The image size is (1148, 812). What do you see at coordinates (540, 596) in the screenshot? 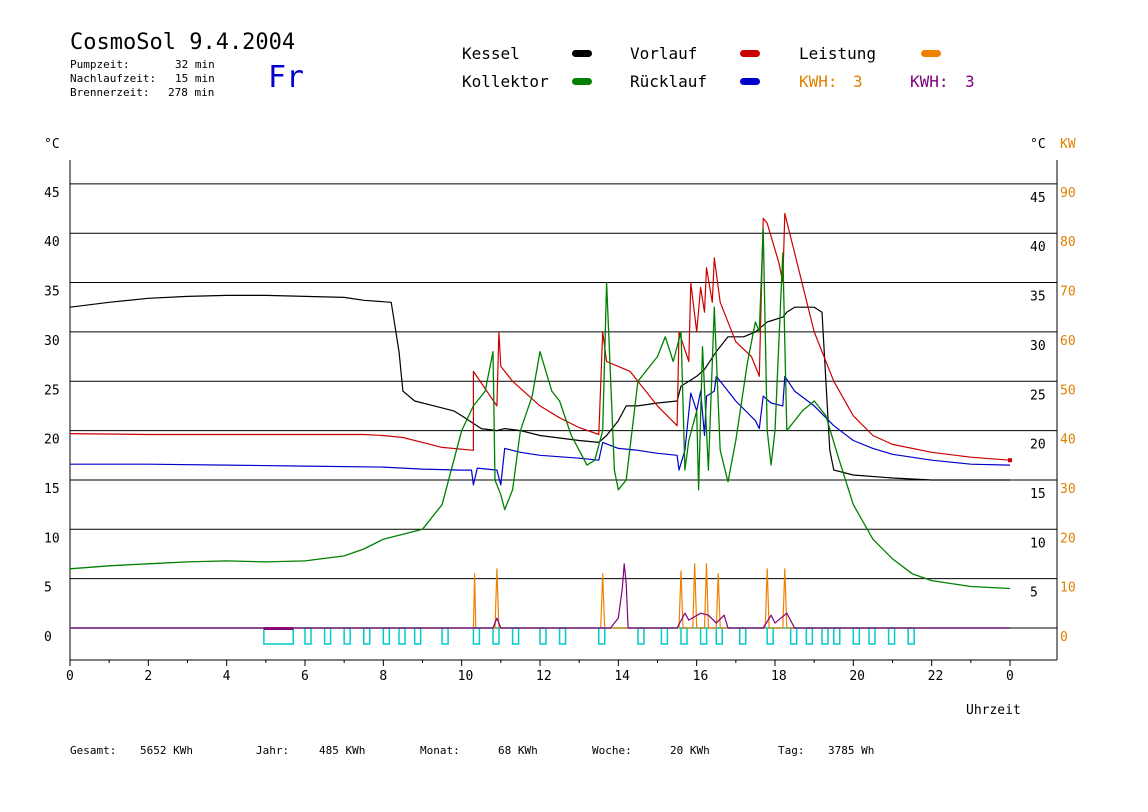
I see `series-leistung` at bounding box center [540, 596].